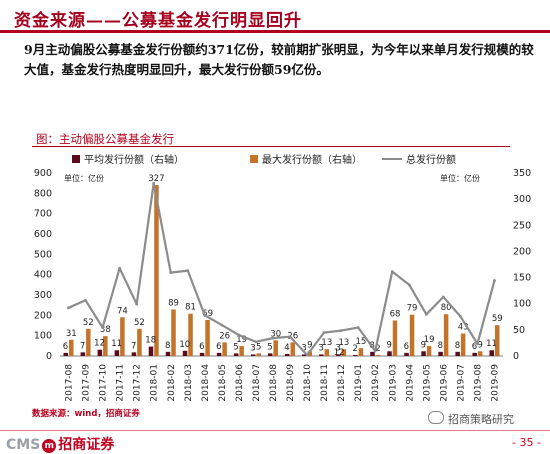 The height and width of the screenshot is (454, 550). Describe the element at coordinates (43, 193) in the screenshot. I see `y-left-tick-label: 800` at that location.